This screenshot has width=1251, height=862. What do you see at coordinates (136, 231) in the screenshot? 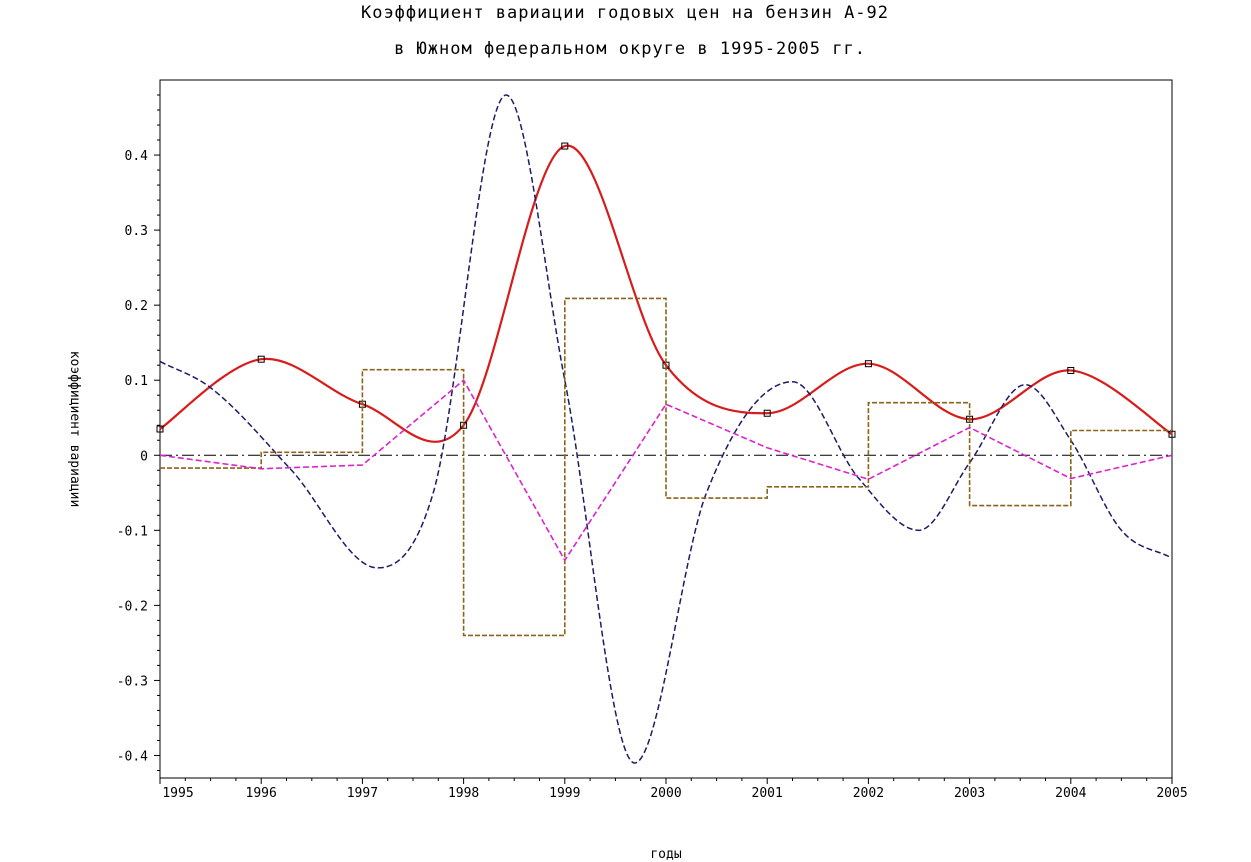
I see `y-tick-label: 0.3` at bounding box center [136, 231].